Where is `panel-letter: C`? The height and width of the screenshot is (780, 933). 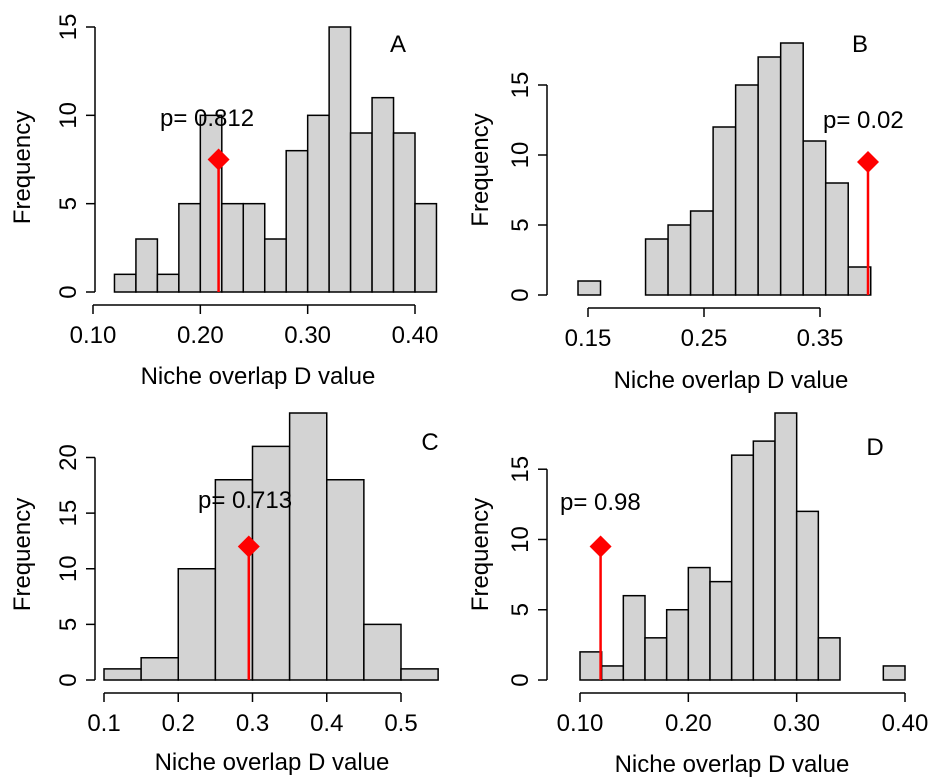 panel-letter: C is located at coordinates (429, 442).